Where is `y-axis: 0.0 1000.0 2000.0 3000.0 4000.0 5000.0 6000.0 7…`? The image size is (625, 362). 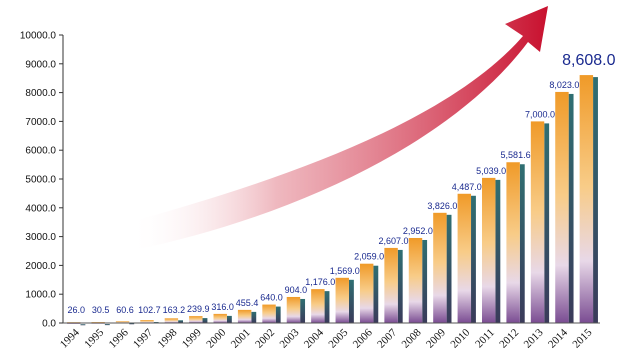 y-axis: 0.0 1000.0 2000.0 3000.0 4000.0 5000.0 6000.0 7… is located at coordinates (42, 180).